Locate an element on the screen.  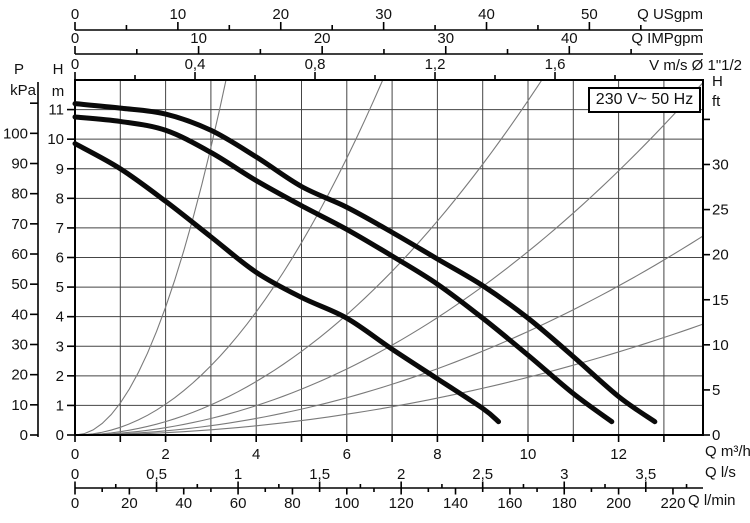
flow-unit-usgpm: Q USgpm is located at coordinates (670, 14).